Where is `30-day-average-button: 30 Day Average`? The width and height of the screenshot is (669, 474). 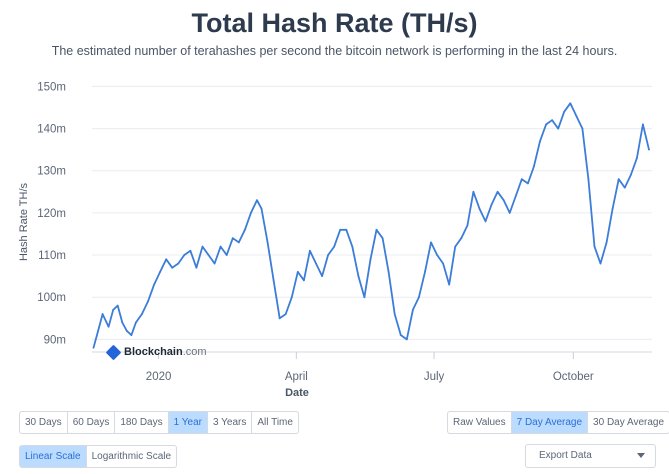 30-day-average-button: 30 Day Average is located at coordinates (629, 422).